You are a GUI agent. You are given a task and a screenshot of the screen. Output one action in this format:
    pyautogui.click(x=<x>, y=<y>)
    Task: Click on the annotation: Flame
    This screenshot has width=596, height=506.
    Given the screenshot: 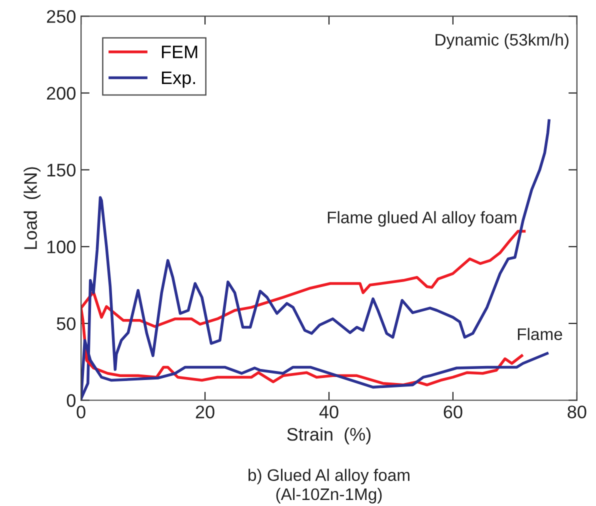 What is the action you would take?
    pyautogui.click(x=540, y=334)
    